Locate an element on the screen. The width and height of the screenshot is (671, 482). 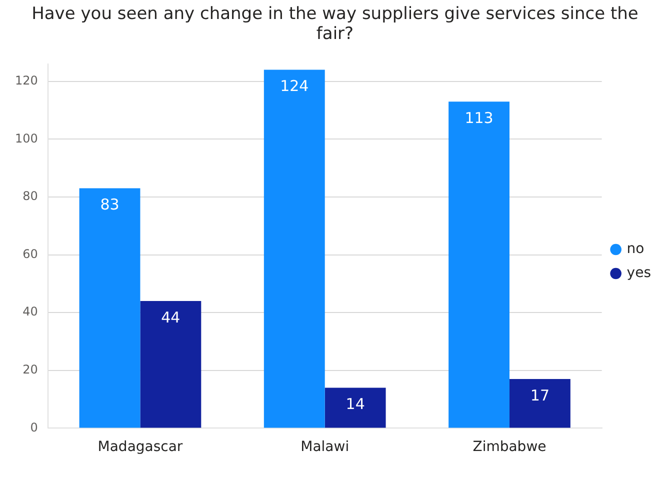
data-label: 14 is located at coordinates (355, 404).